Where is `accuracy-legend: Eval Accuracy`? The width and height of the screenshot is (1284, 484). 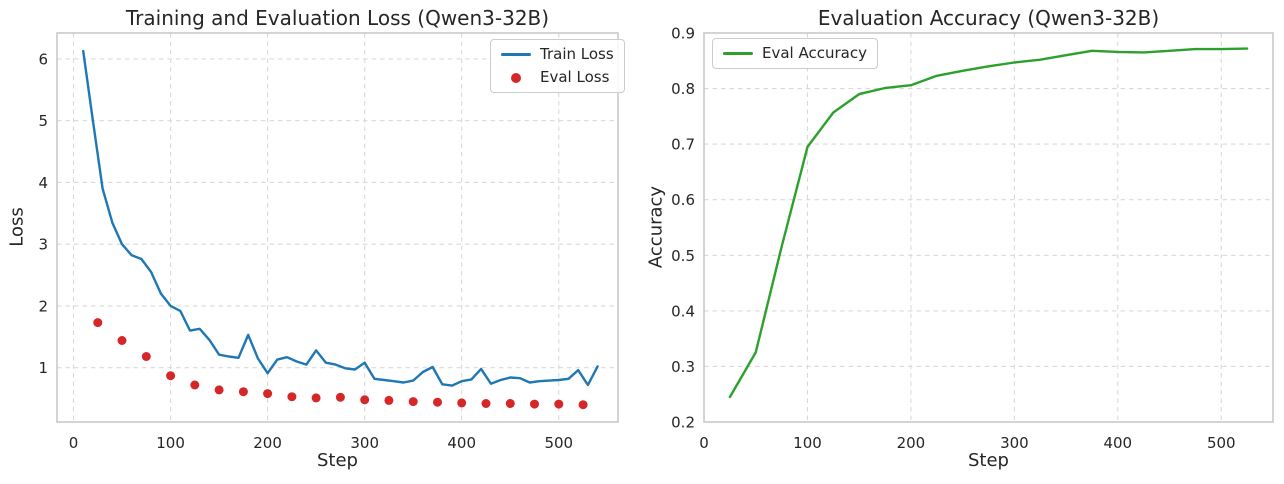 accuracy-legend: Eval Accuracy is located at coordinates (795, 53).